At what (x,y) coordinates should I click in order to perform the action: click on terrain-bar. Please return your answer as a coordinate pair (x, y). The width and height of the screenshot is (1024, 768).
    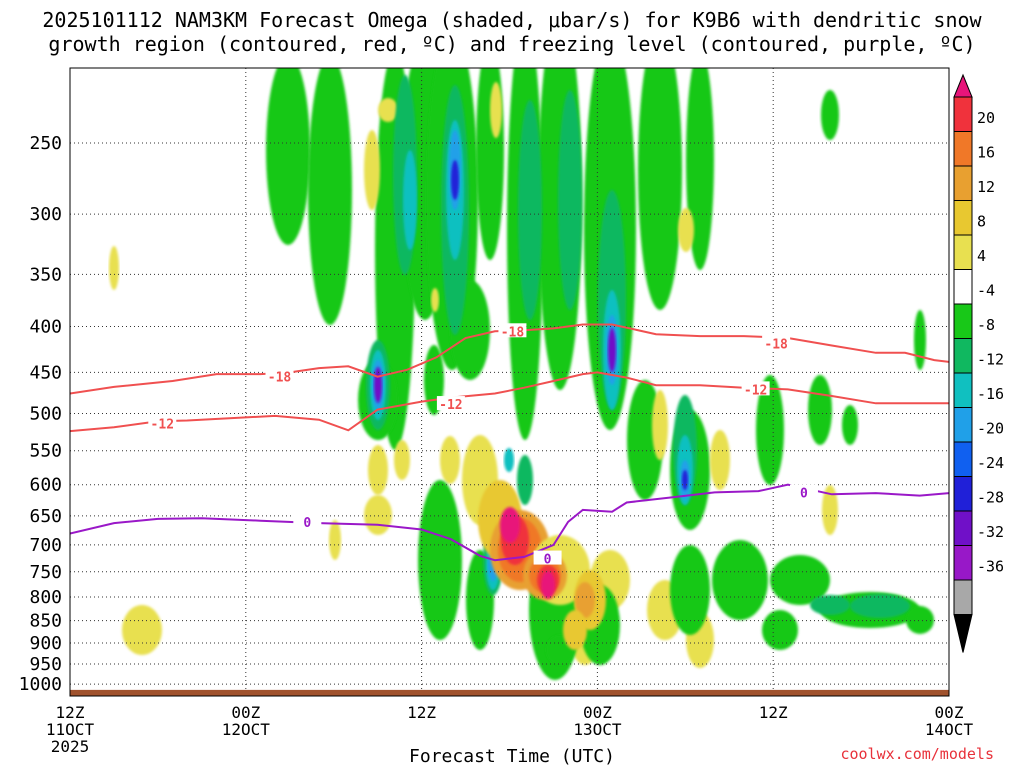
    Looking at the image, I should click on (509, 692).